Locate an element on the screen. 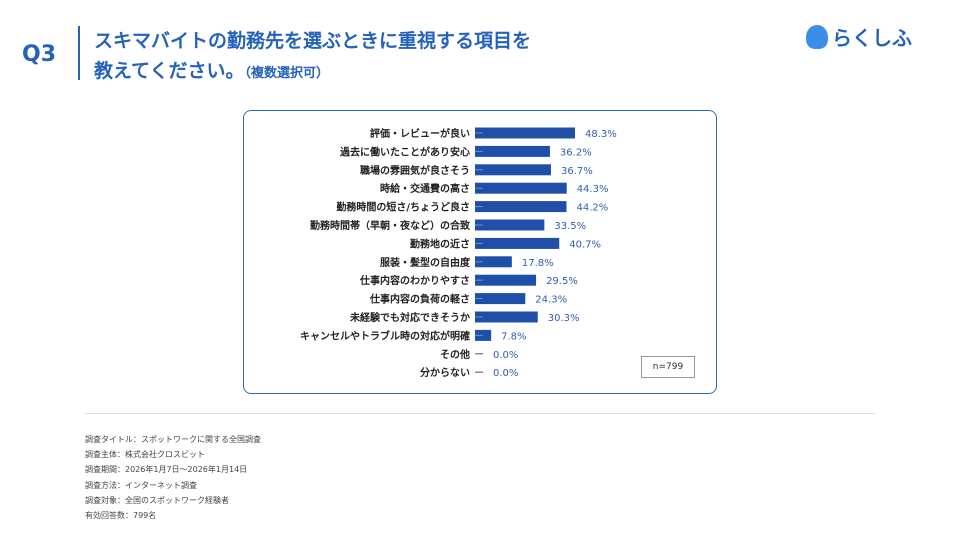  value-label: 29.5% is located at coordinates (562, 281).